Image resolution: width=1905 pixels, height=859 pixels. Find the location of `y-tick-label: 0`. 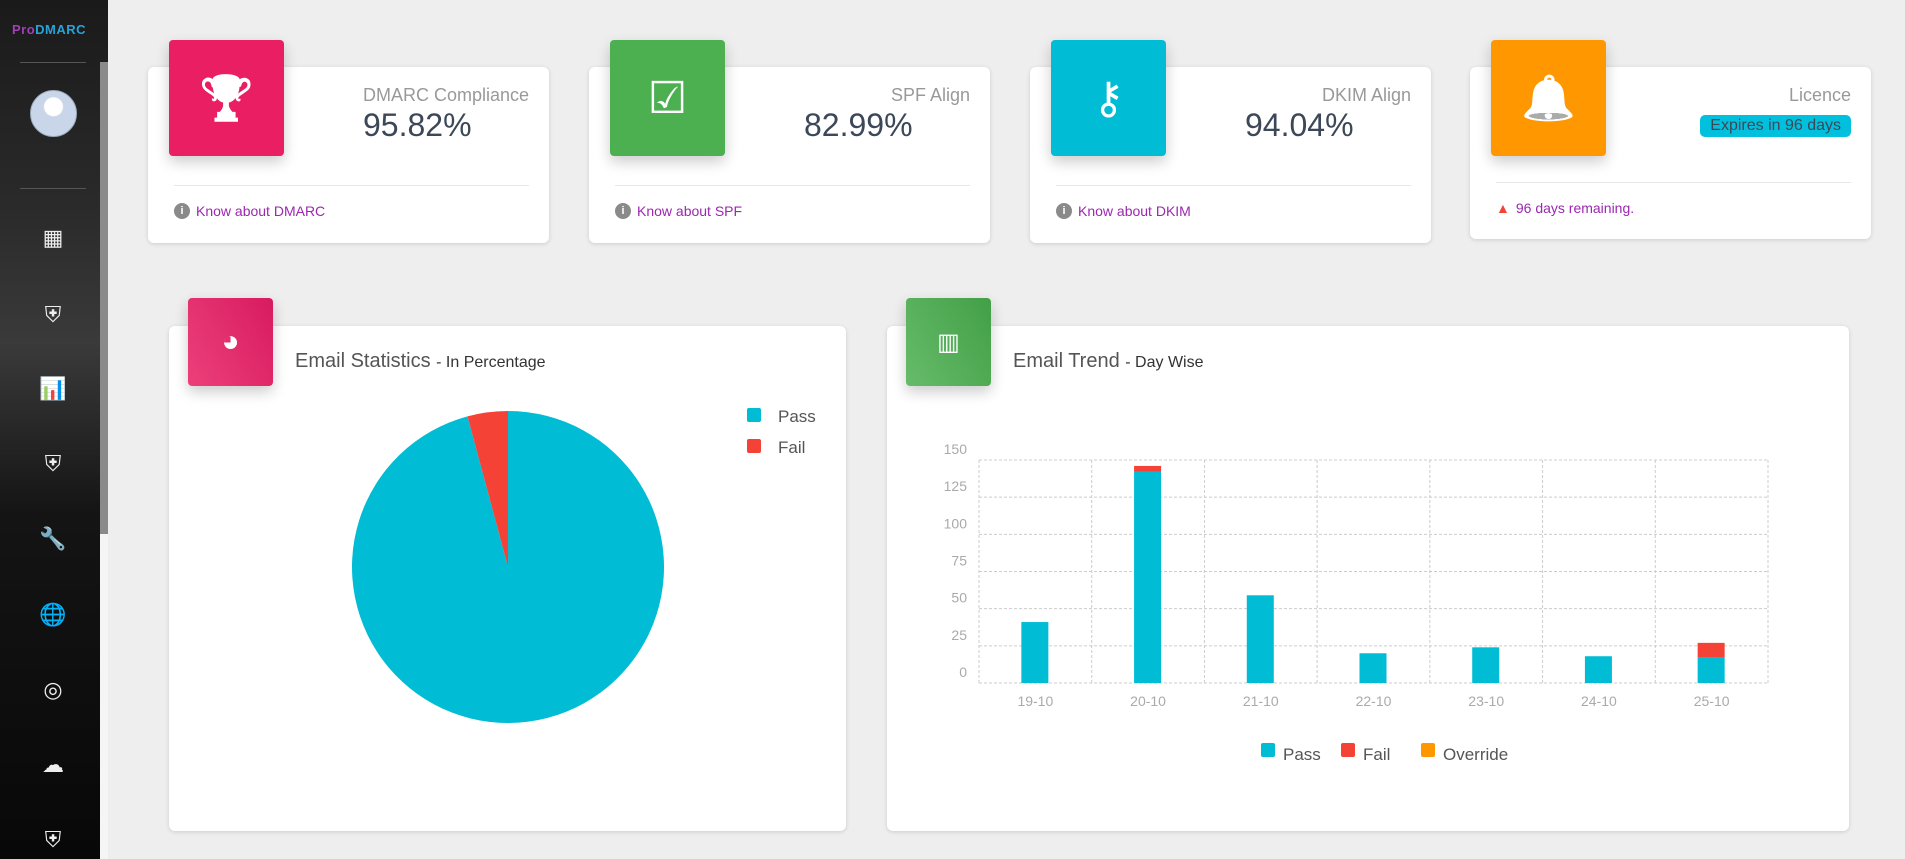

y-tick-label: 0 is located at coordinates (963, 672).